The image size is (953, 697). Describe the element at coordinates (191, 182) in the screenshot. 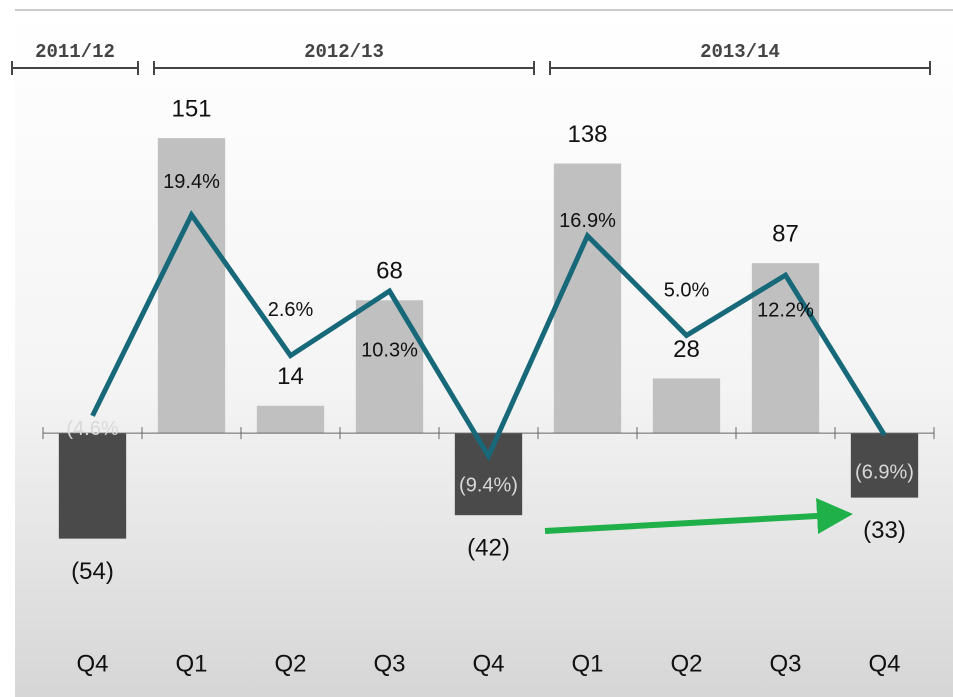

I see `line-value-label: 19.4%` at that location.